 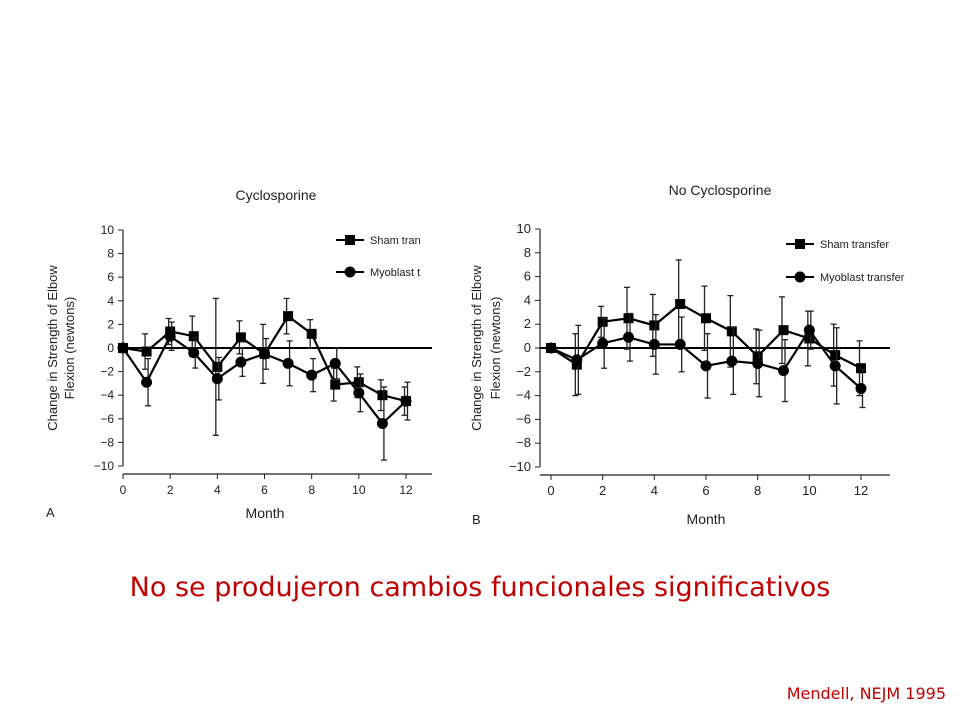 I want to click on chart-title: No Cyclosporine, so click(x=720, y=190).